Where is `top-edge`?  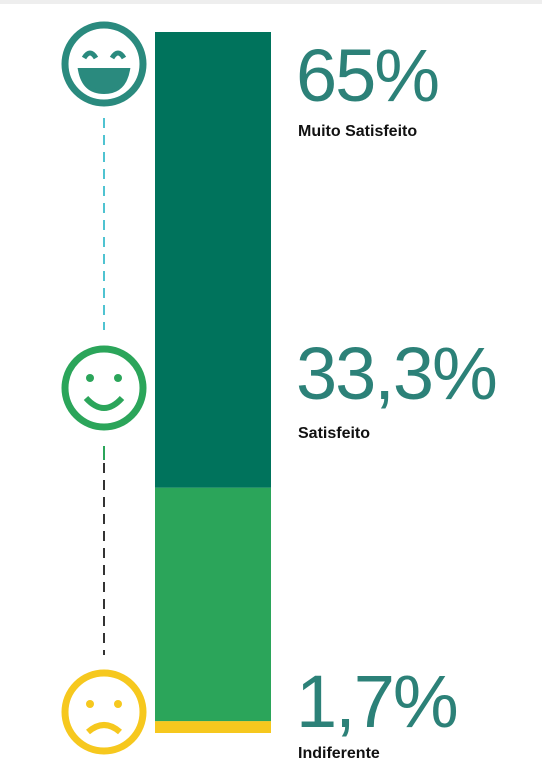
top-edge is located at coordinates (271, 2).